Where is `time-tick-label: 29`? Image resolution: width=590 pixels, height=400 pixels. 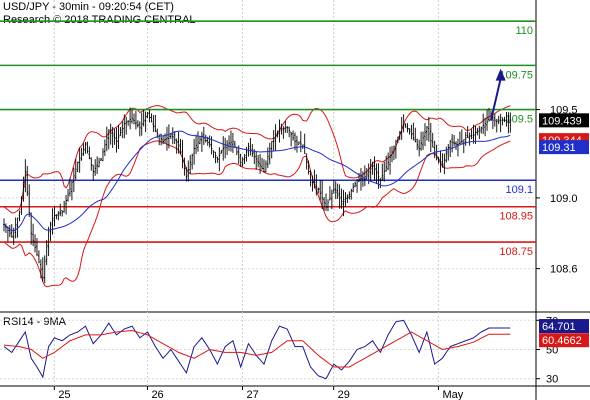
time-tick-label: 29 is located at coordinates (344, 394).